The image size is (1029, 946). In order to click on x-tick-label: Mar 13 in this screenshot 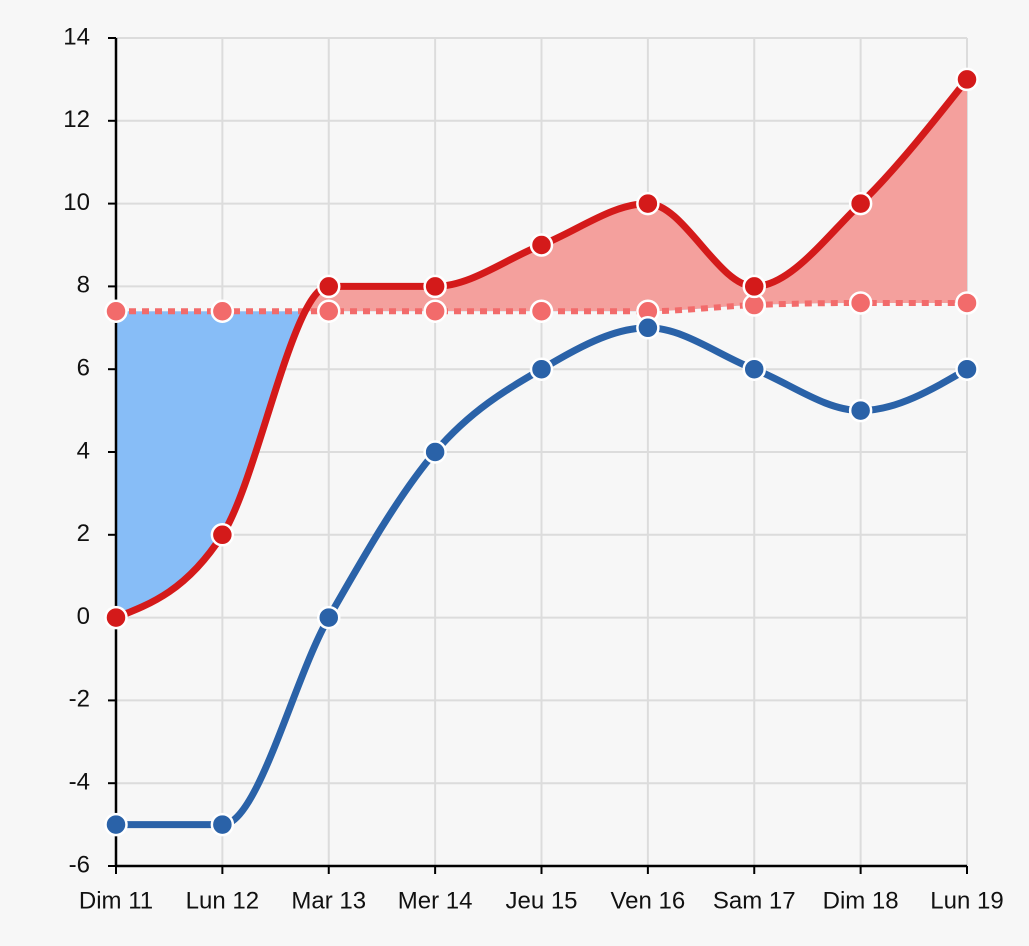, I will do `click(328, 900)`.